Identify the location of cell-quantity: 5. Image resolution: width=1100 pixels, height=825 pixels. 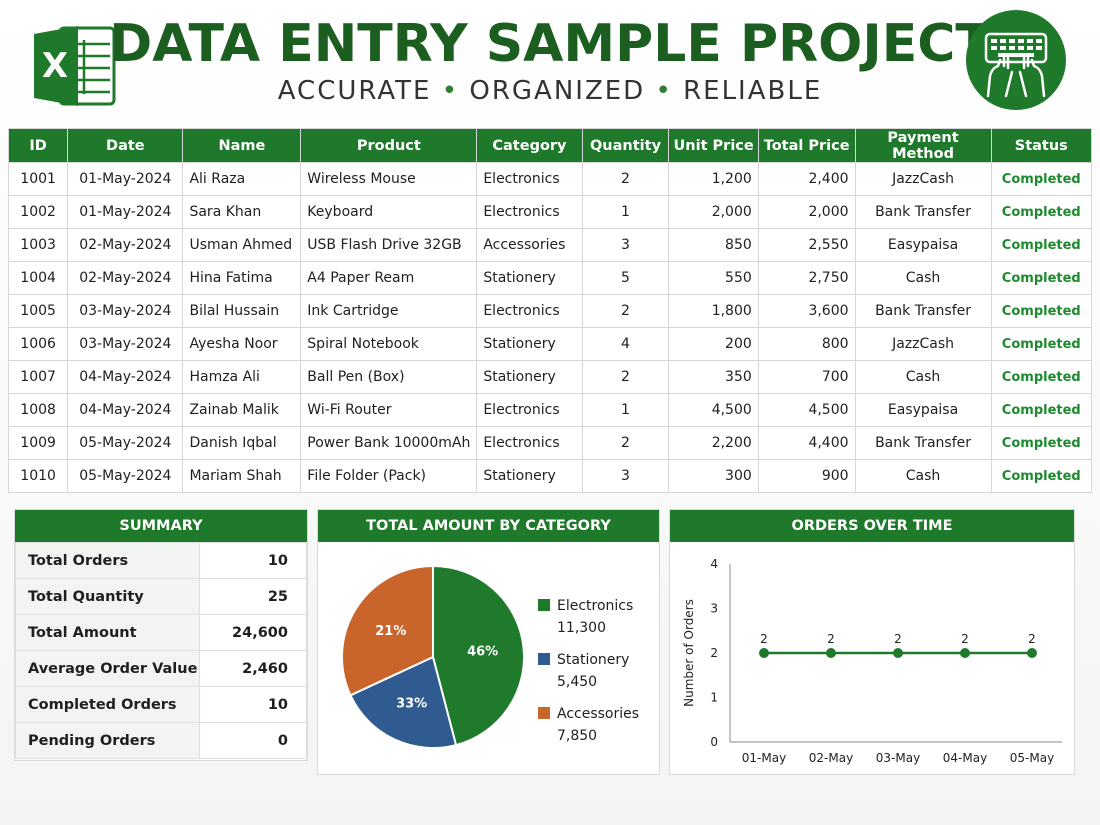
(625, 278).